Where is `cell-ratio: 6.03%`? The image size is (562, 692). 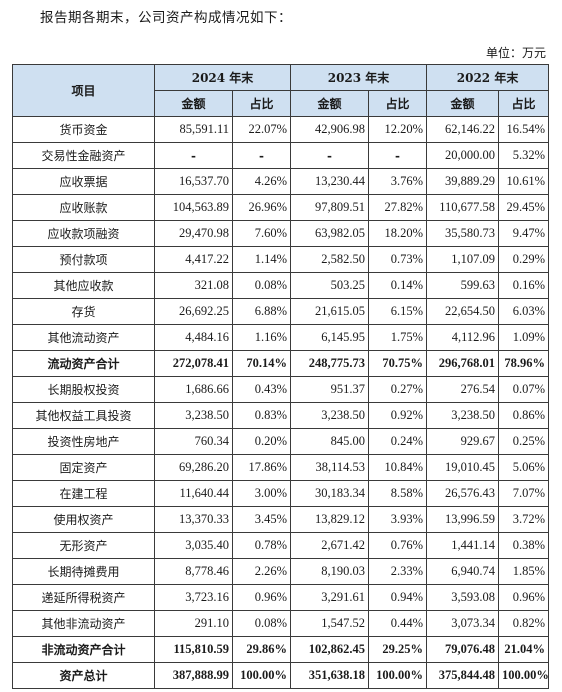 cell-ratio: 6.03% is located at coordinates (524, 311).